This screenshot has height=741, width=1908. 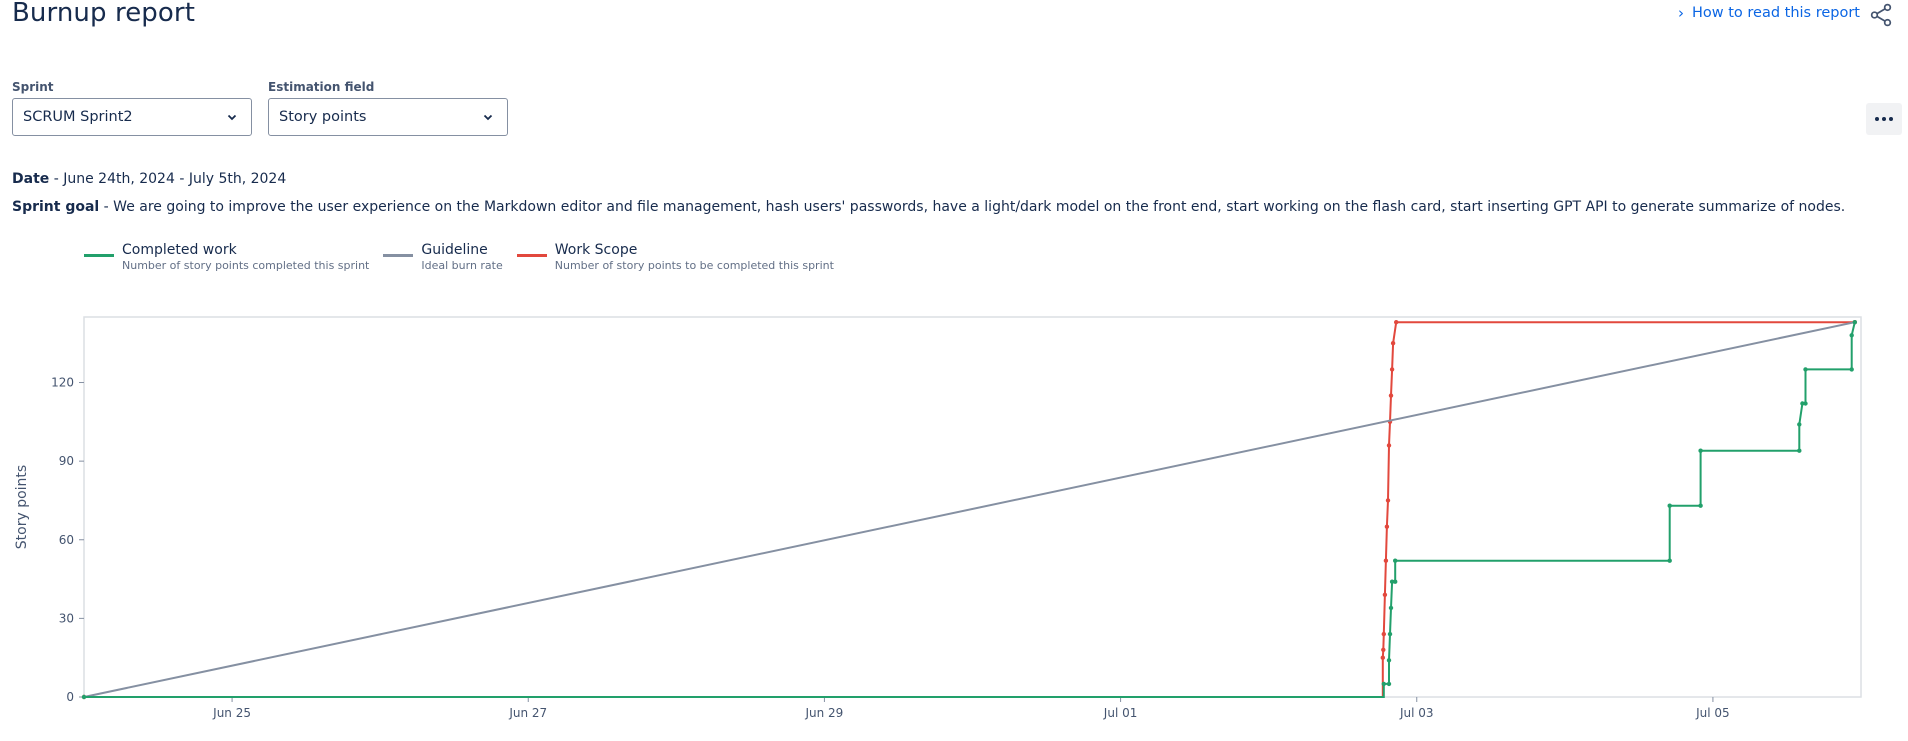 I want to click on y-axis-title: Story points, so click(x=22, y=507).